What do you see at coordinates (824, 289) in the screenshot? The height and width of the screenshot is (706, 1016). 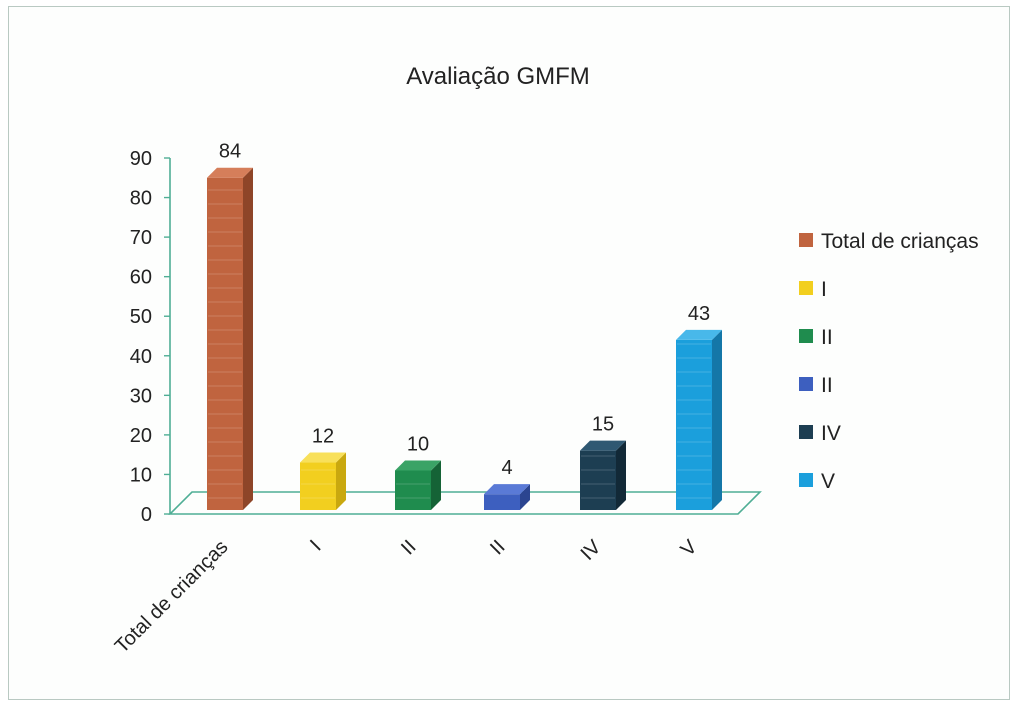 I see `legend-label: I` at bounding box center [824, 289].